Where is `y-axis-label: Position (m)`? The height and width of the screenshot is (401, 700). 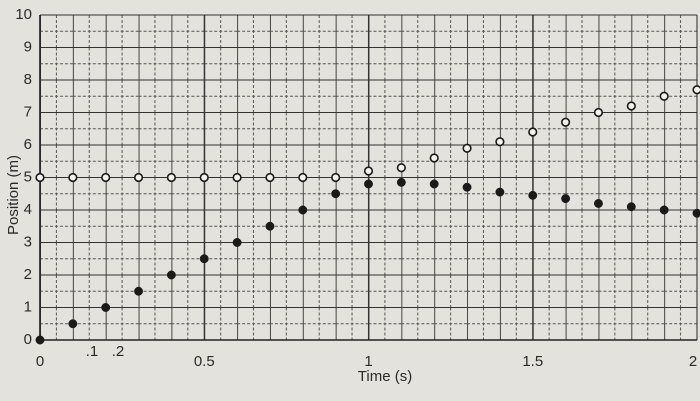 y-axis-label: Position (m) is located at coordinates (13, 195).